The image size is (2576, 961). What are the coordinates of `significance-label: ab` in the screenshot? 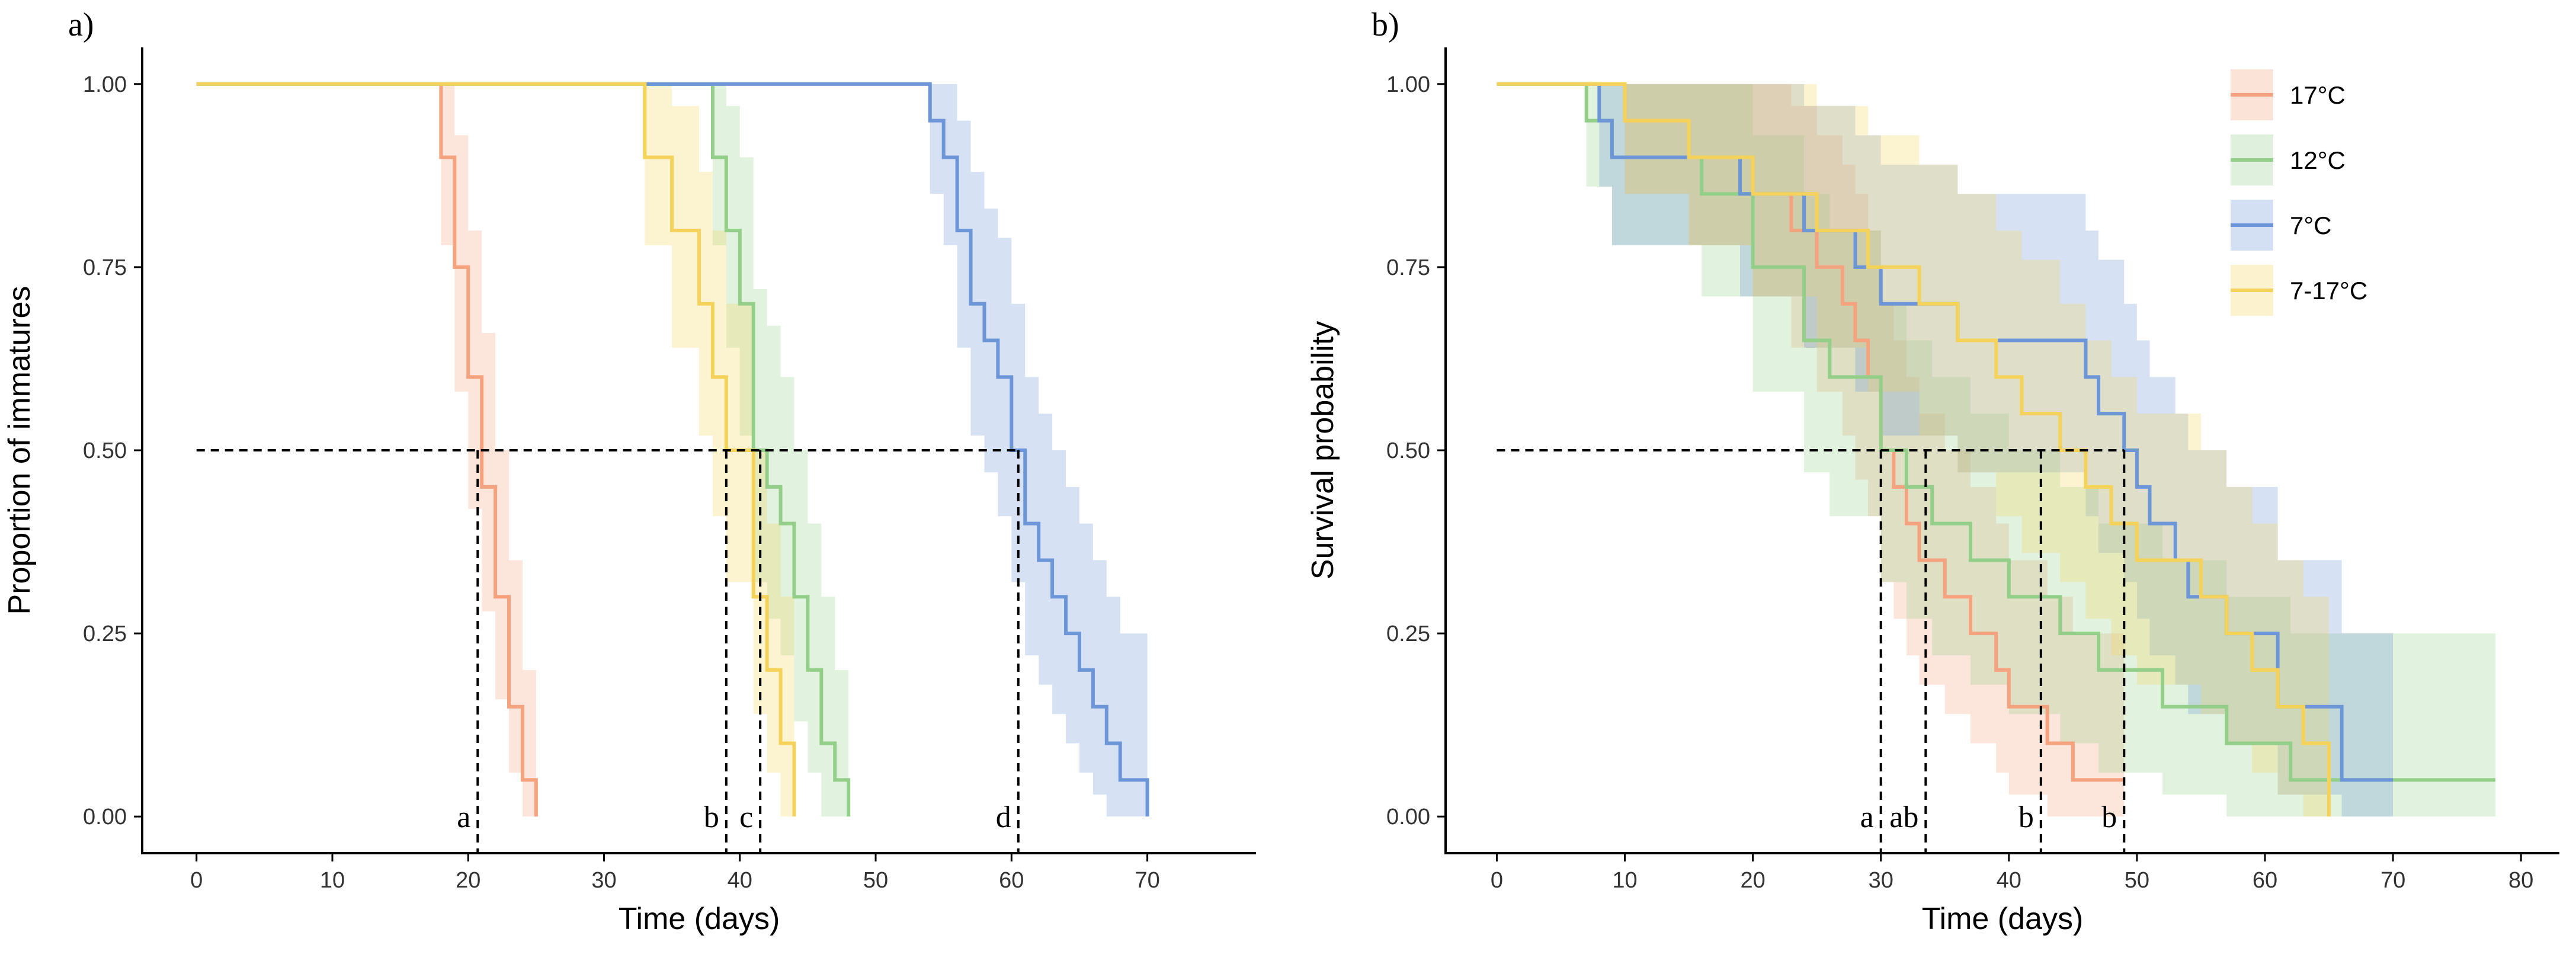 It's located at (1904, 817).